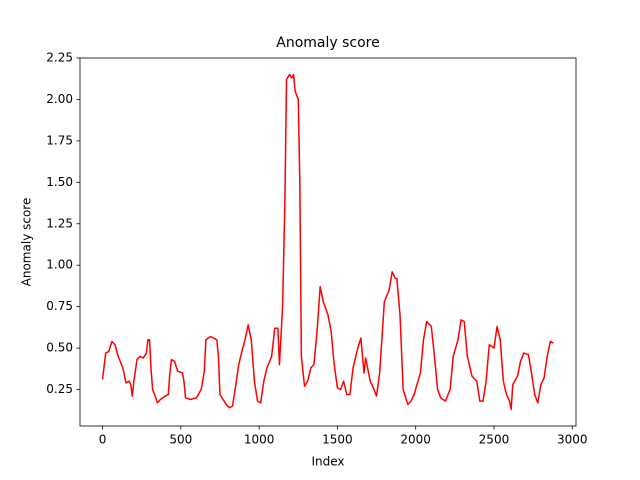 The image size is (640, 480). What do you see at coordinates (494, 440) in the screenshot?
I see `x-tick-label: 2500` at bounding box center [494, 440].